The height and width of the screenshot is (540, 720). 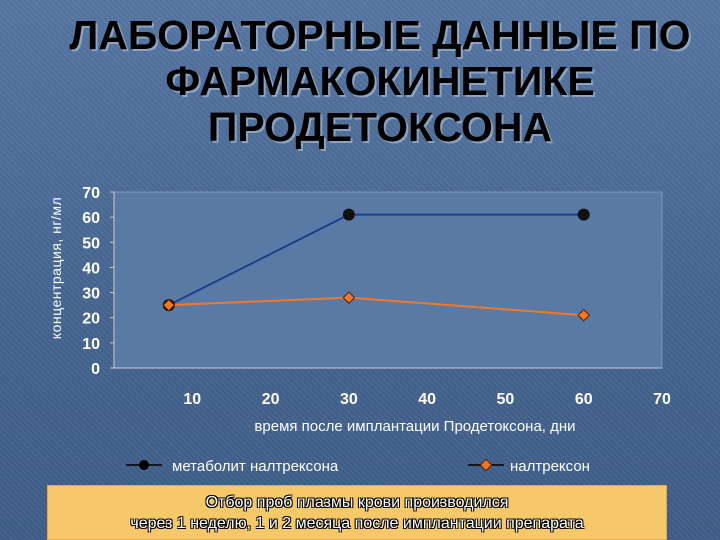 I want to click on y-tick-label: 70, so click(x=91, y=193).